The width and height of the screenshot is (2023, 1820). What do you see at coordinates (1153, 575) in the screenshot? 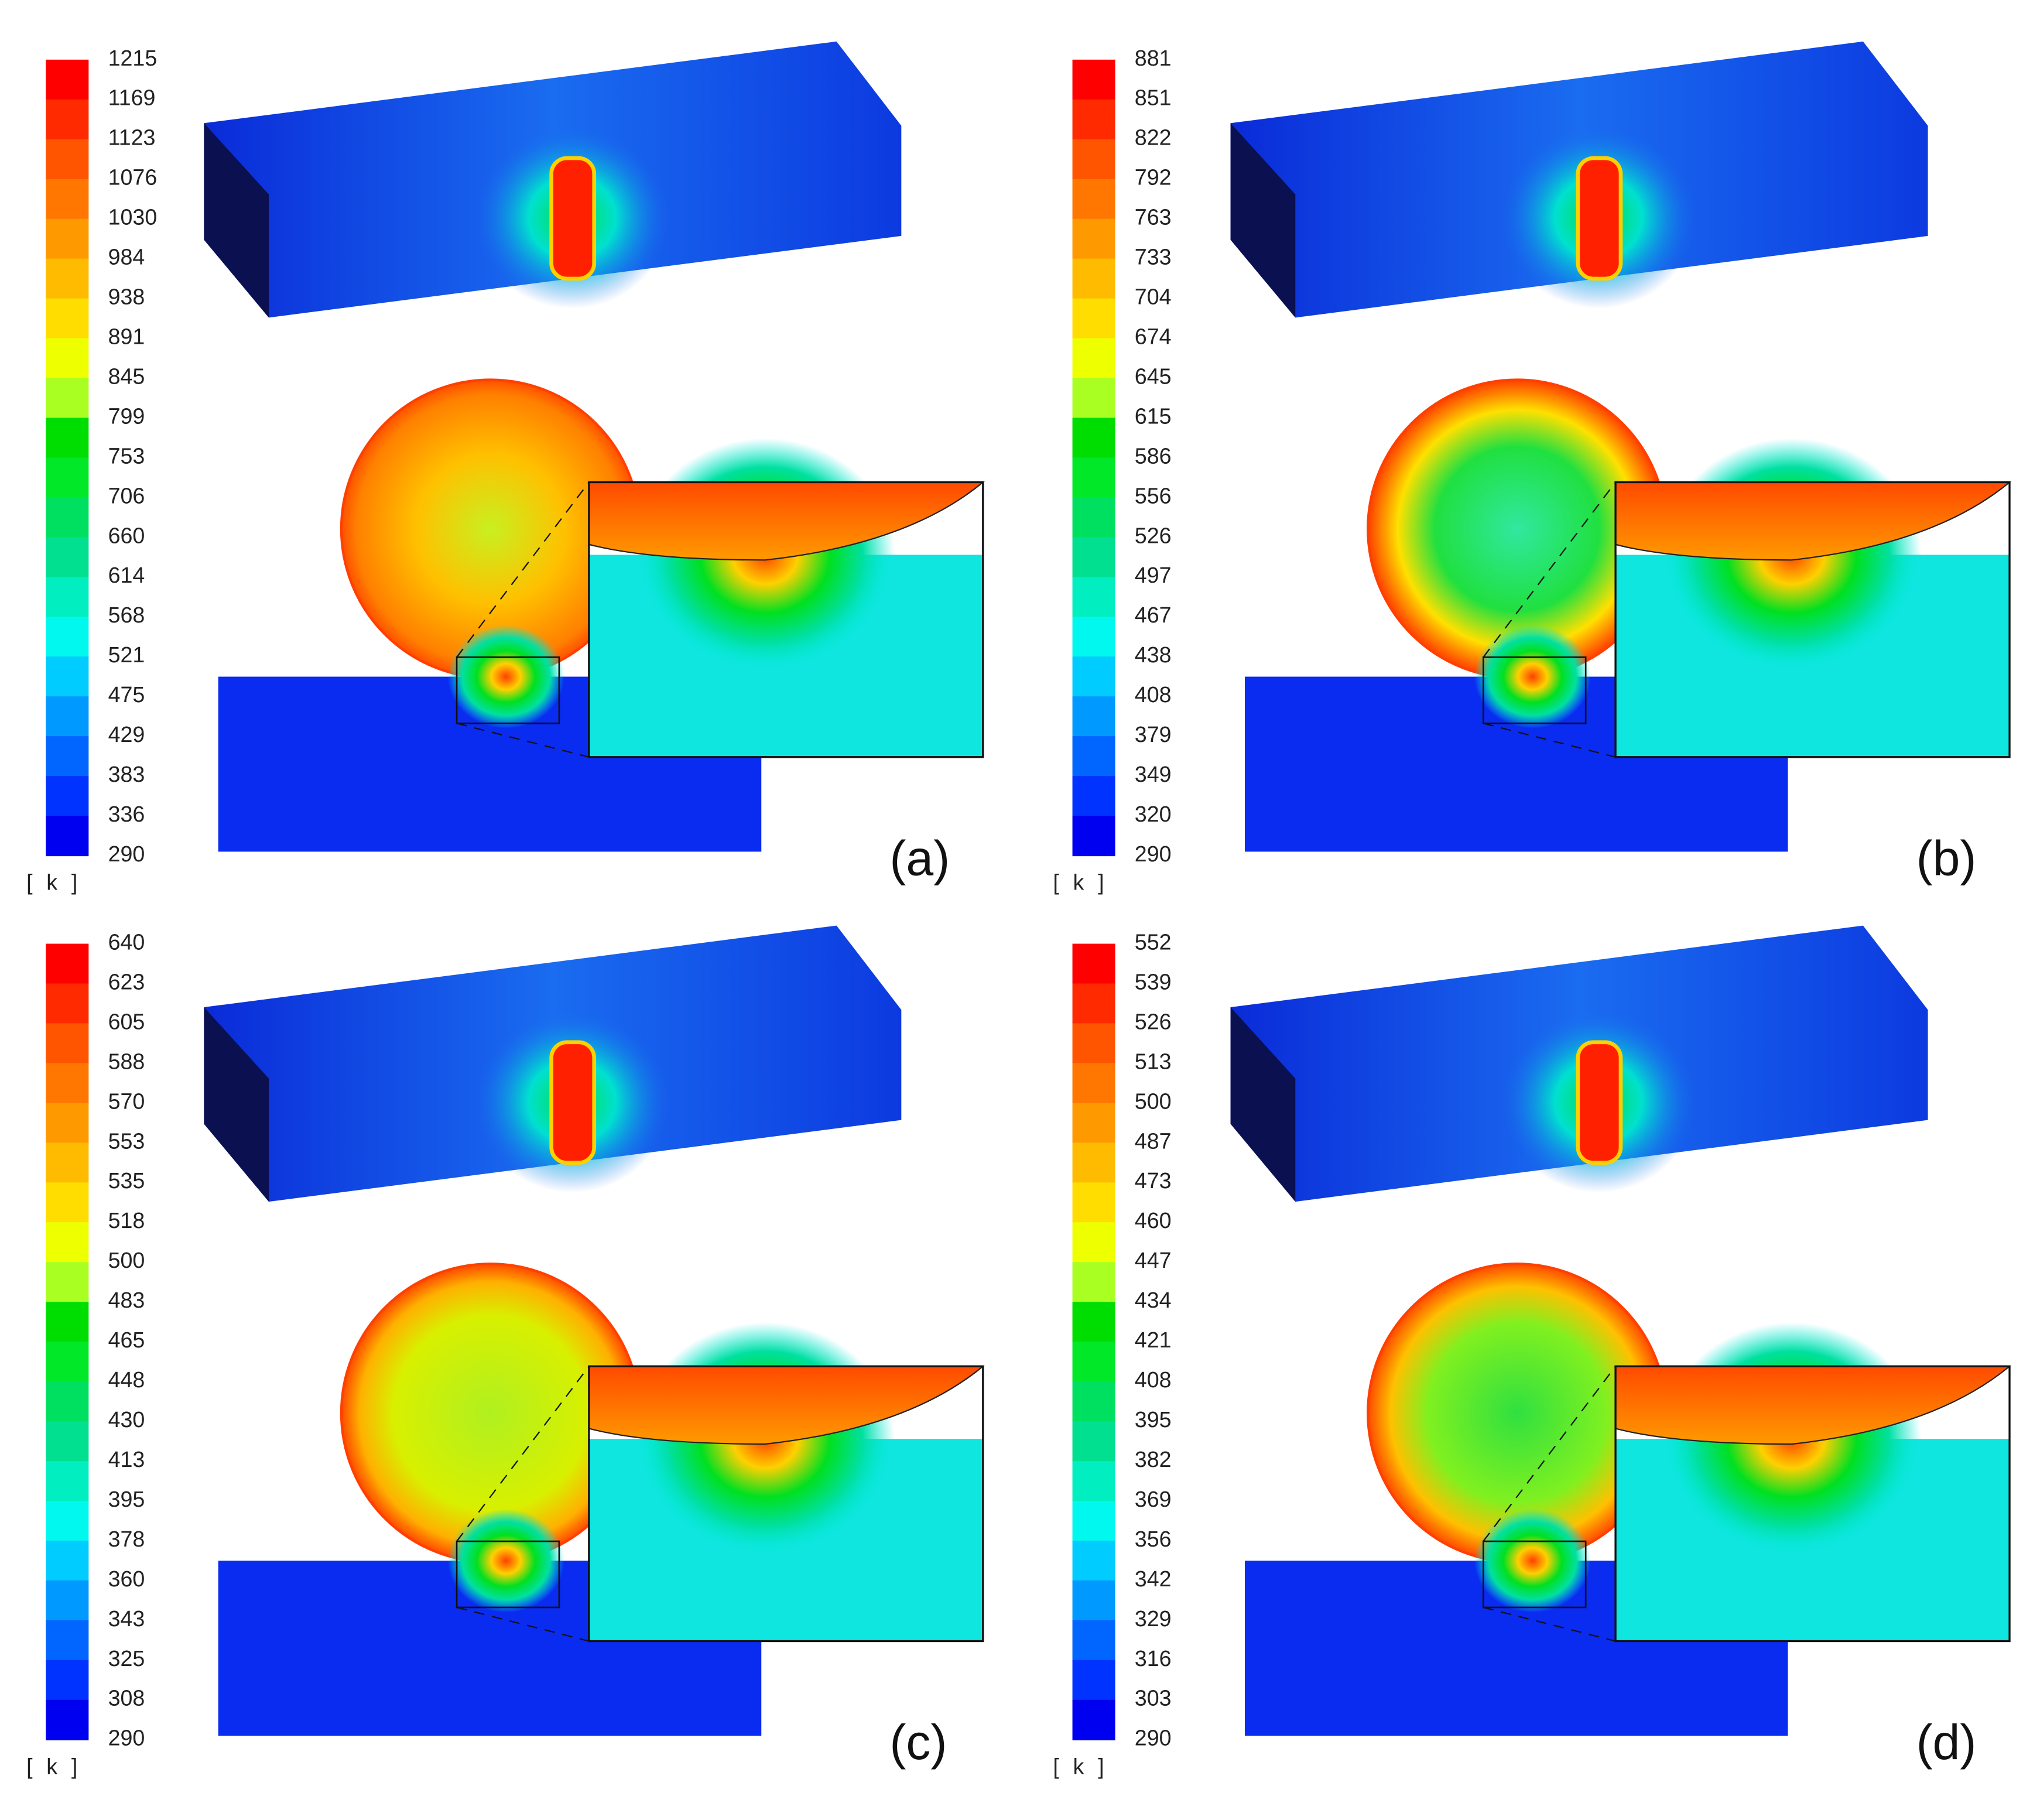
I see `colorbar-tick-label: 497` at bounding box center [1153, 575].